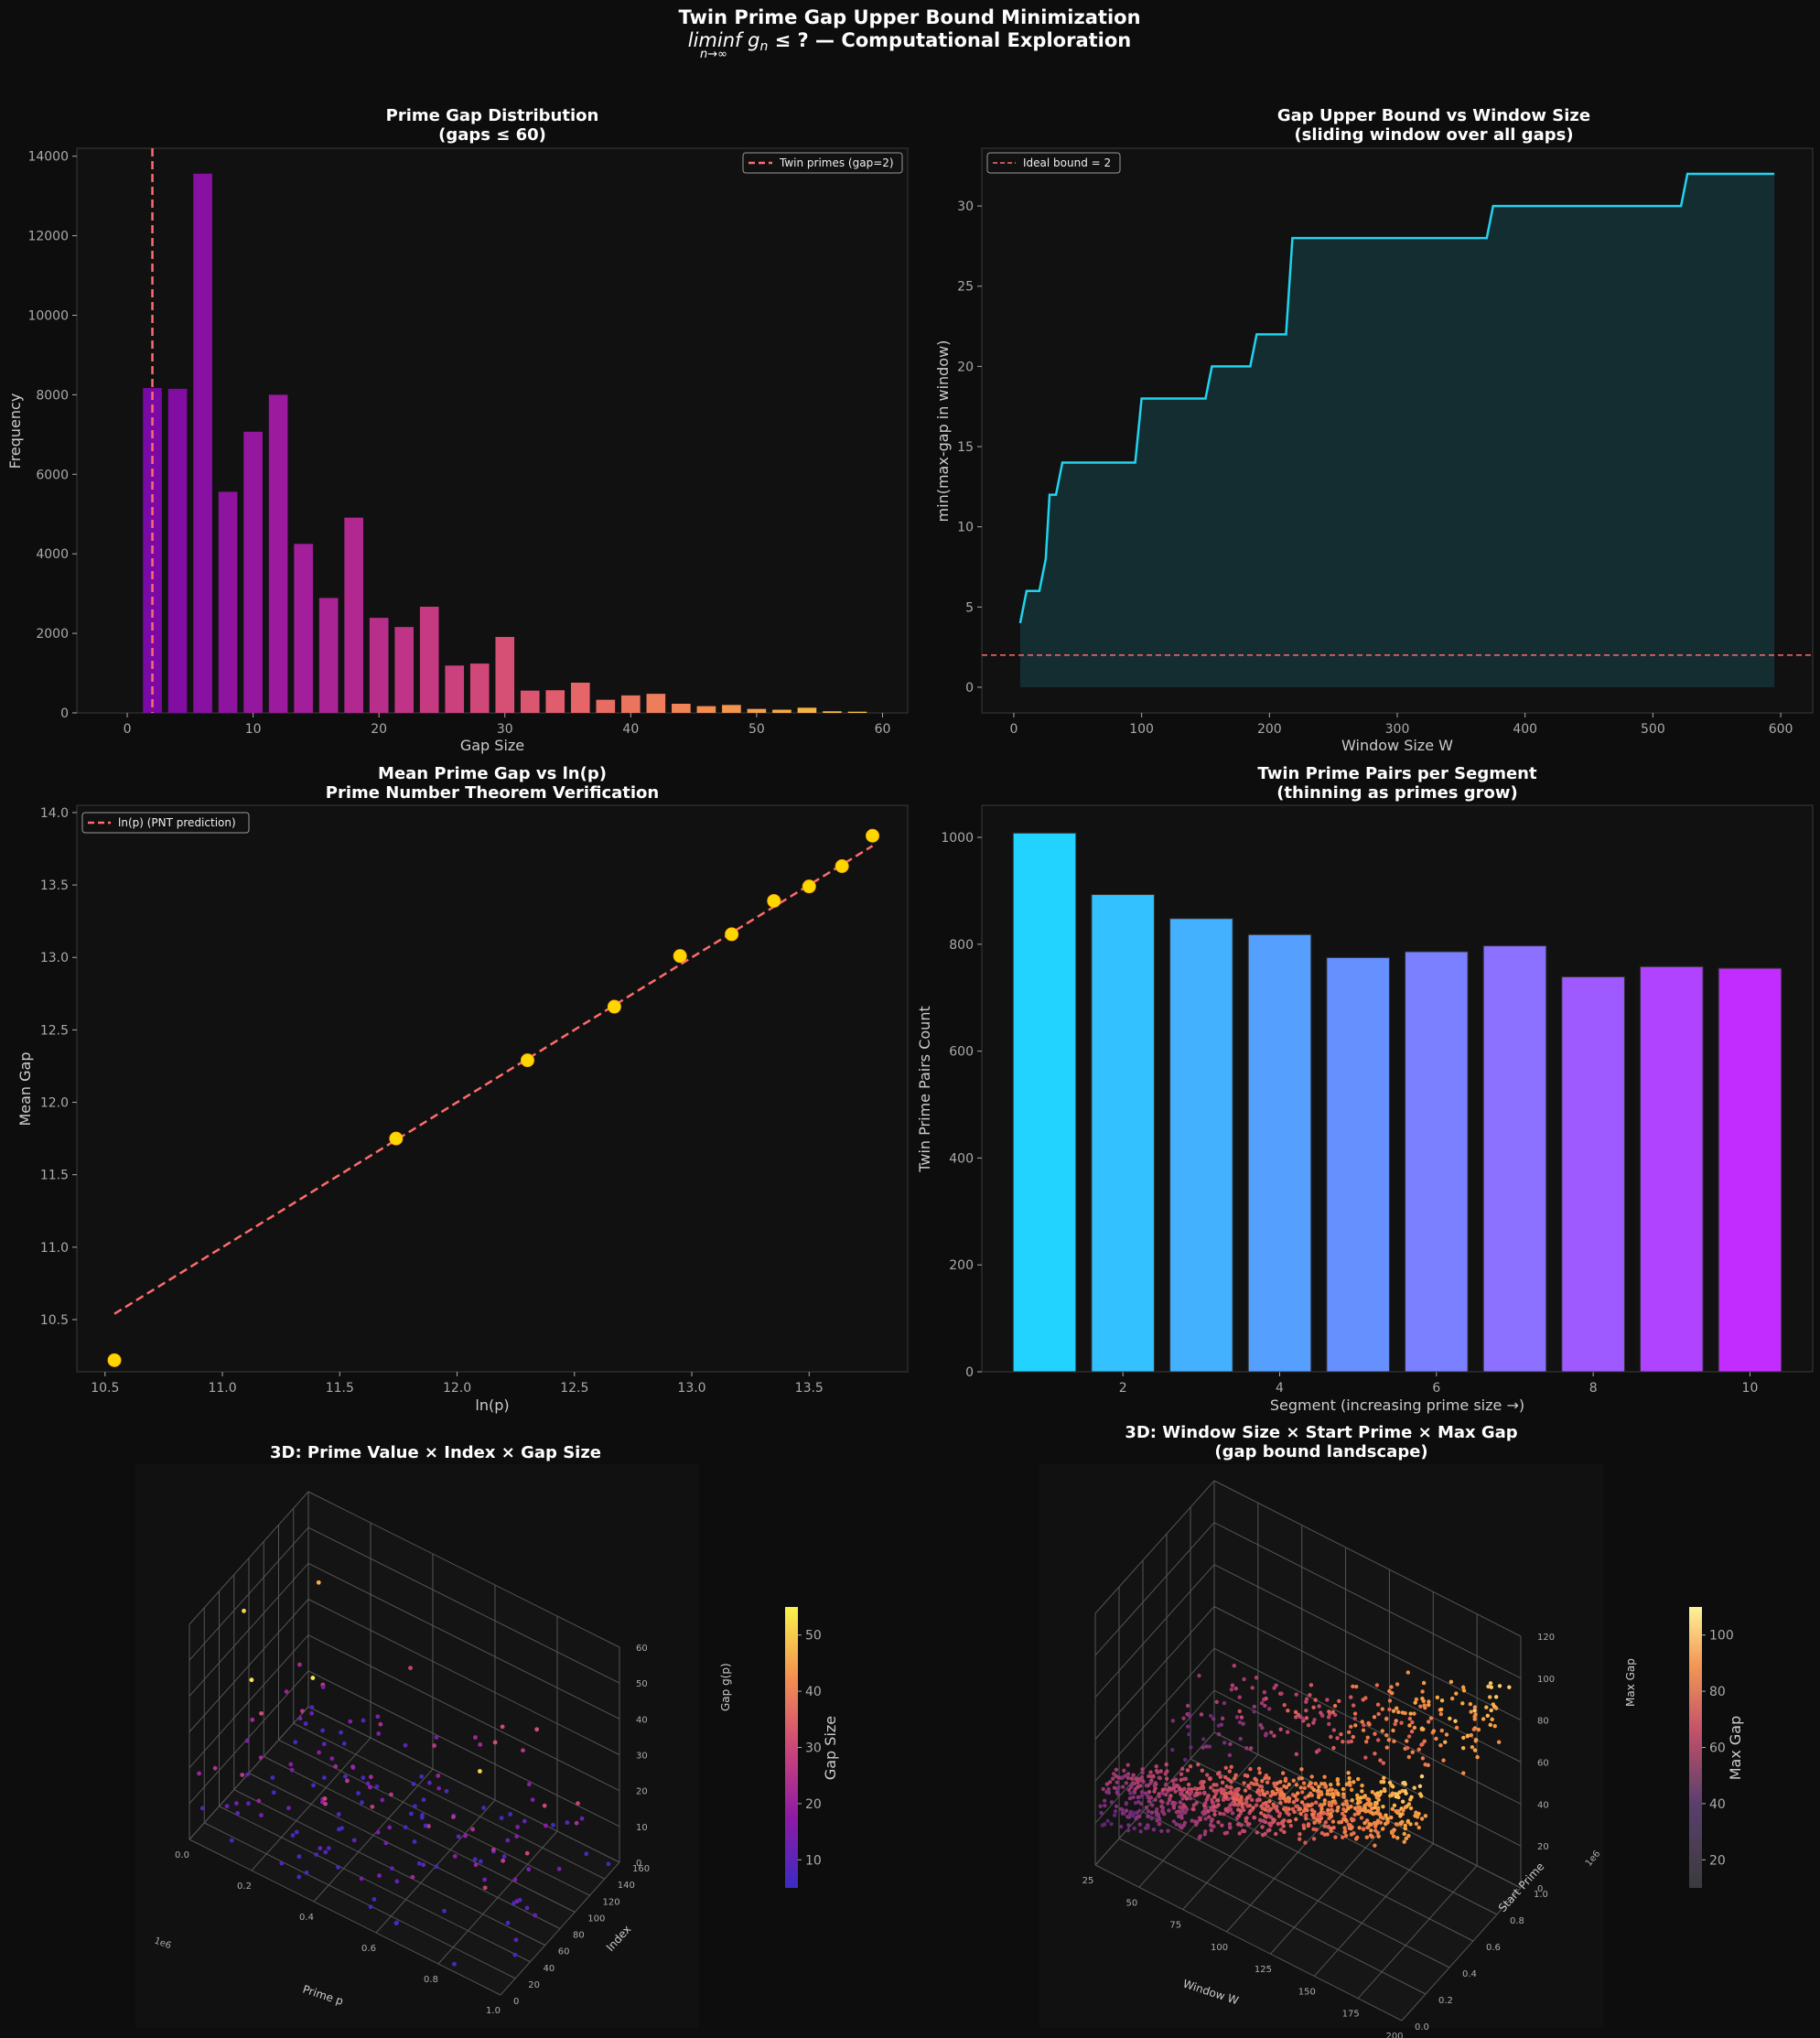 This screenshot has width=1820, height=2038. I want to click on floor-pane, so click(1308, 1876).